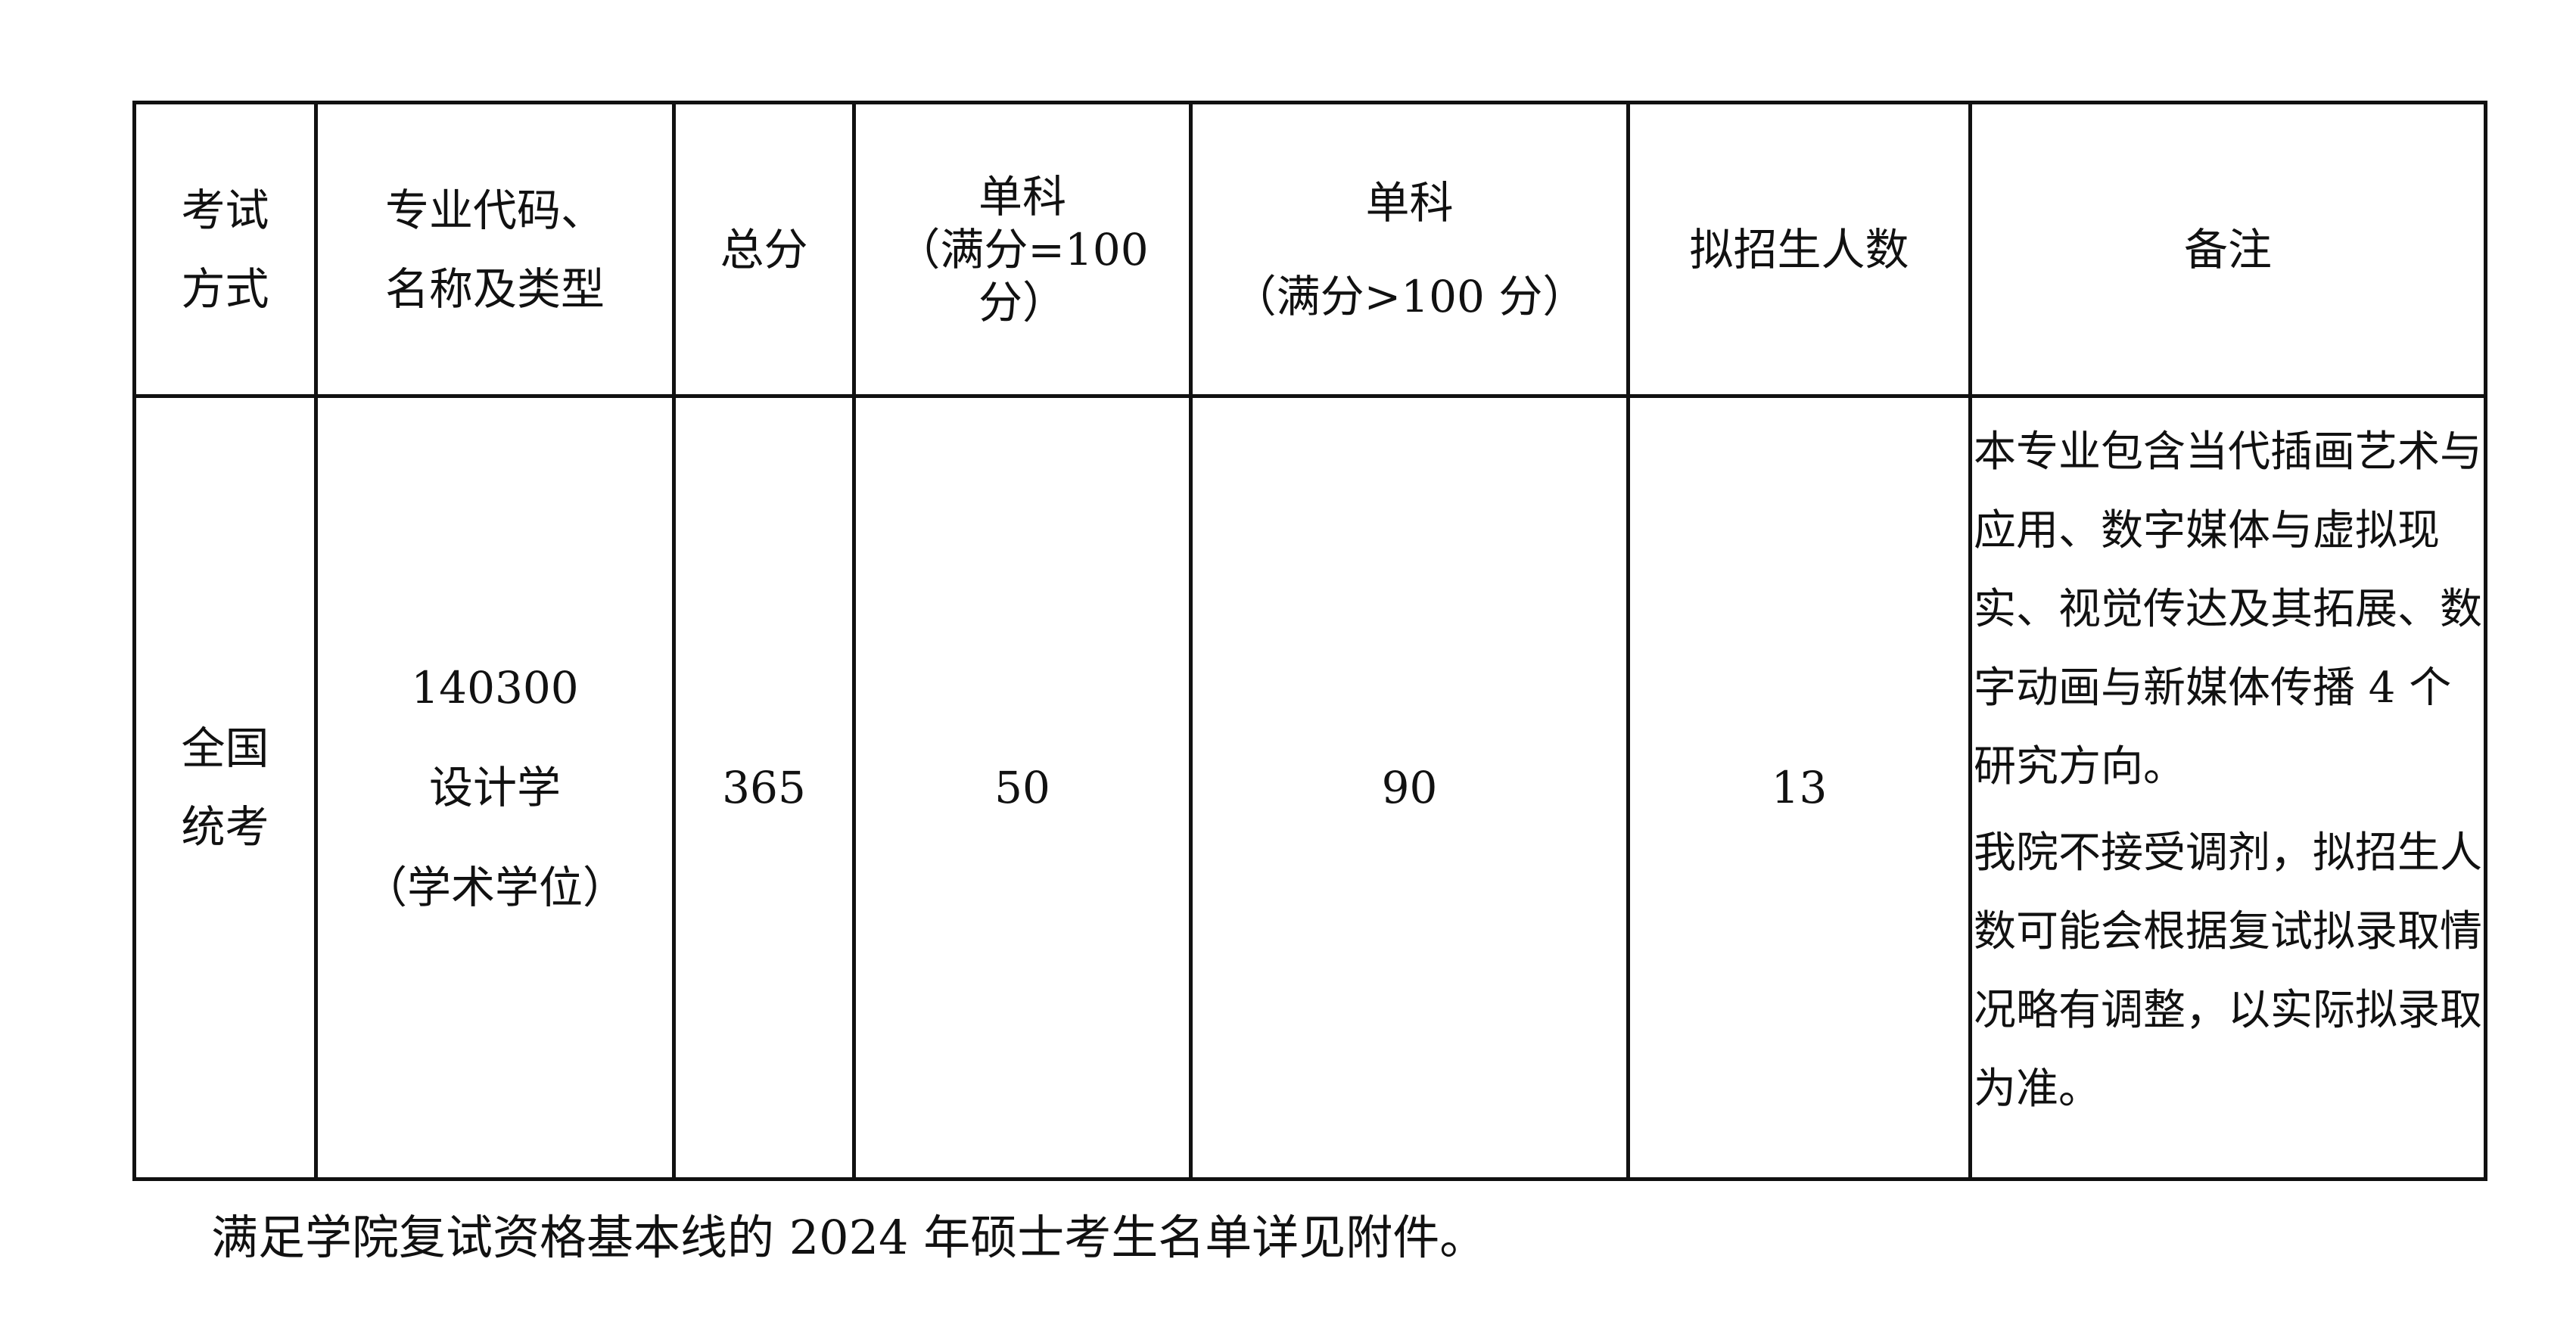 Image resolution: width=2576 pixels, height=1321 pixels. Describe the element at coordinates (225, 289) in the screenshot. I see `header-line: 方式` at that location.